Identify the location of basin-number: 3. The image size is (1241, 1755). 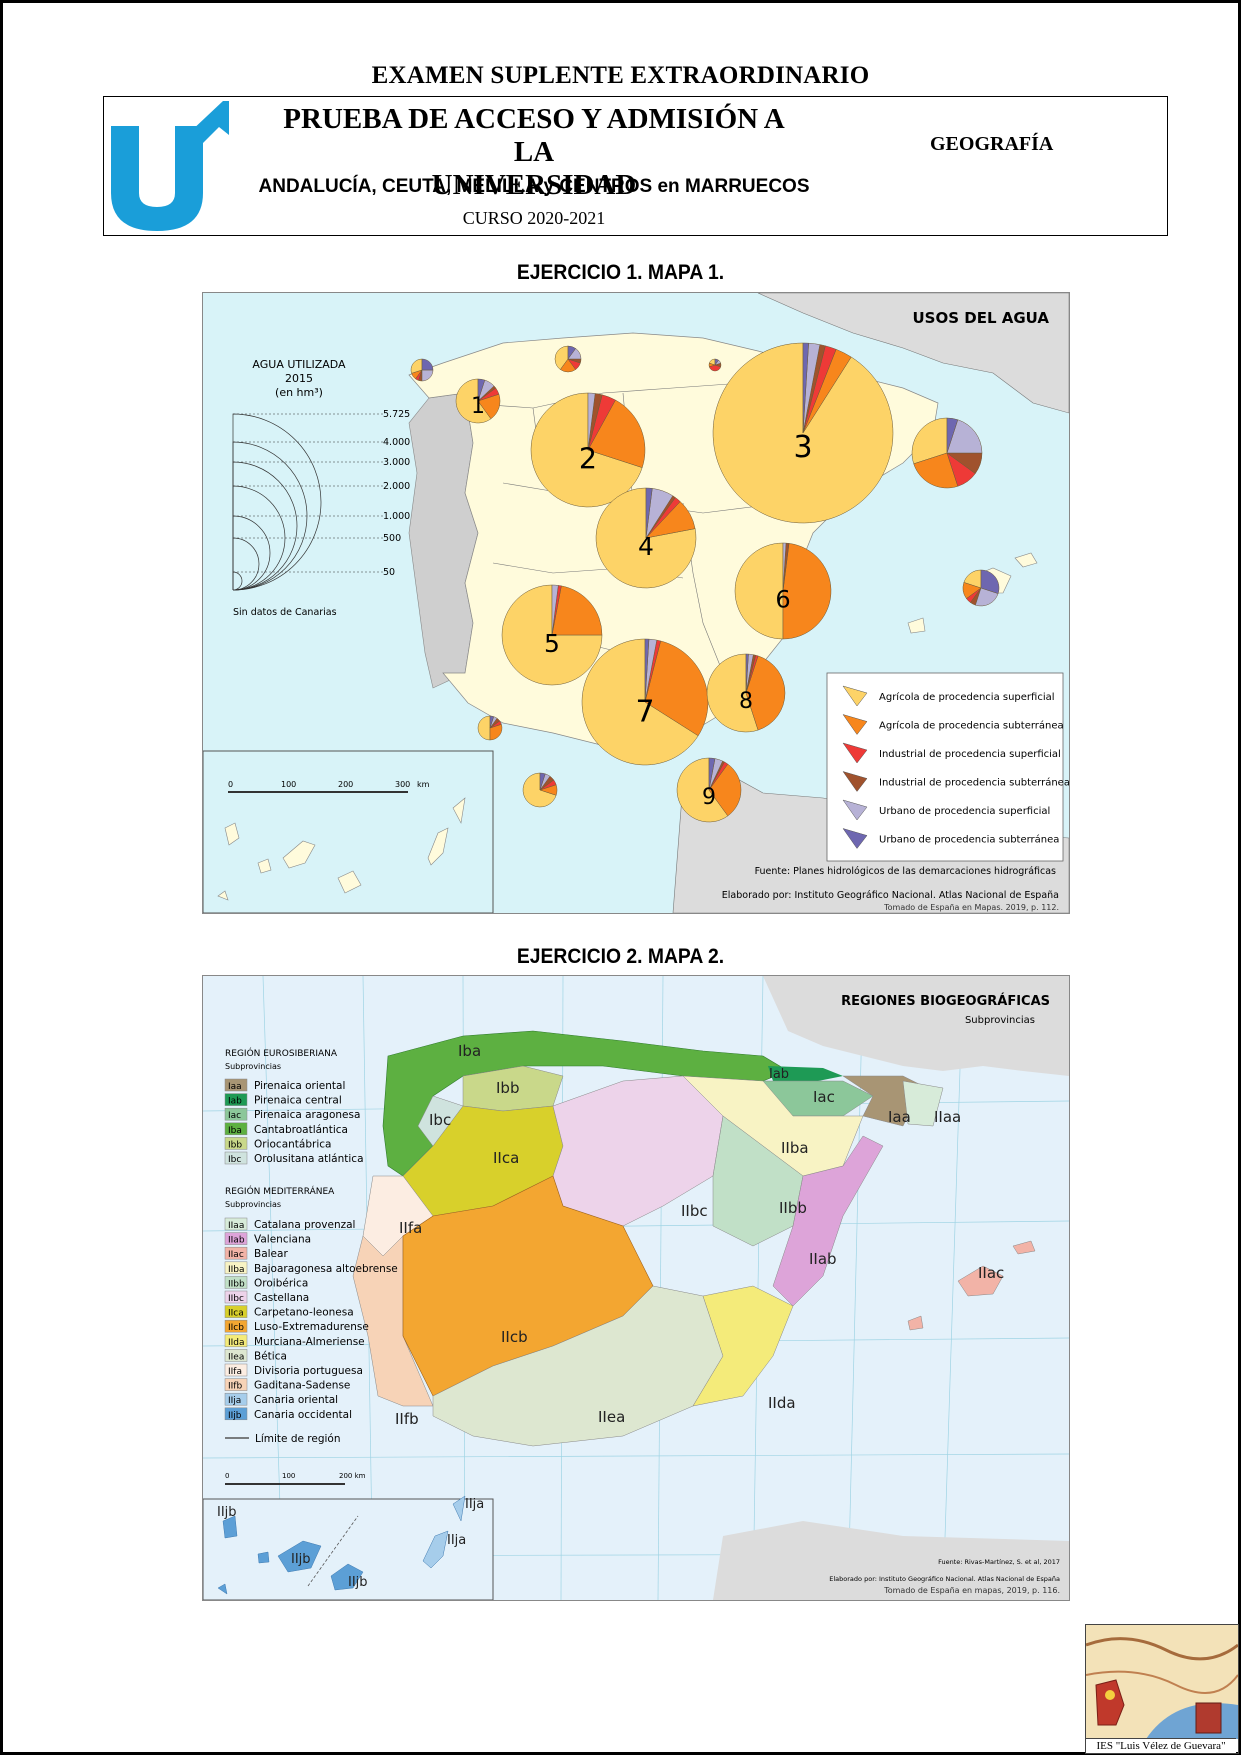
(802, 447).